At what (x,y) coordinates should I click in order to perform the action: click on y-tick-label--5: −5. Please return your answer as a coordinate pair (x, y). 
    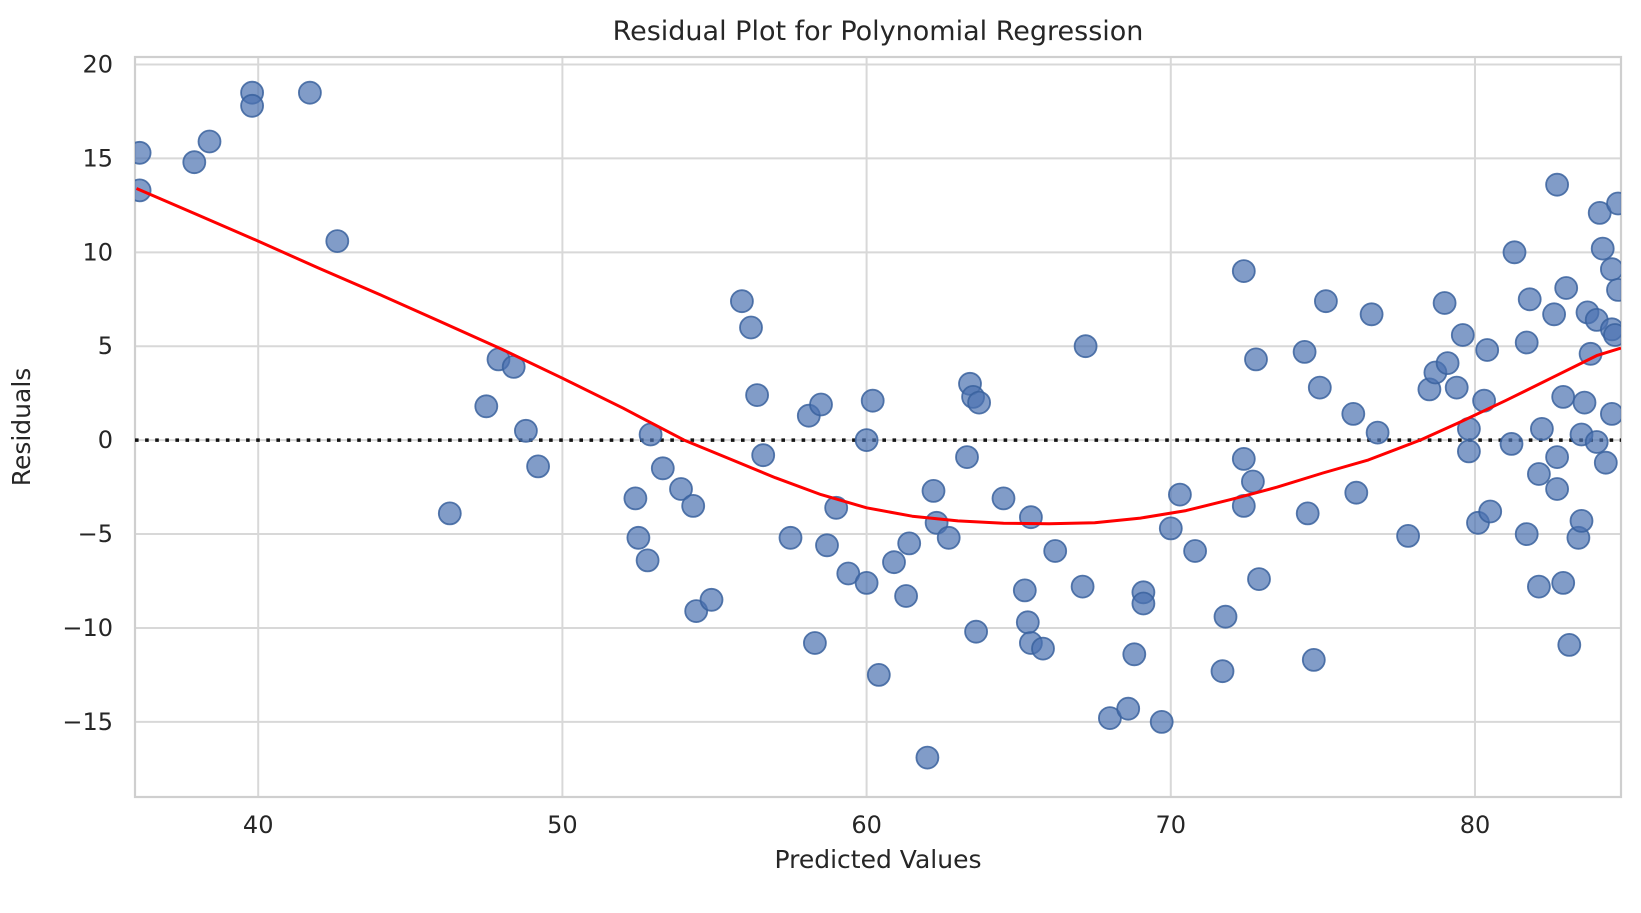
    Looking at the image, I should click on (95, 534).